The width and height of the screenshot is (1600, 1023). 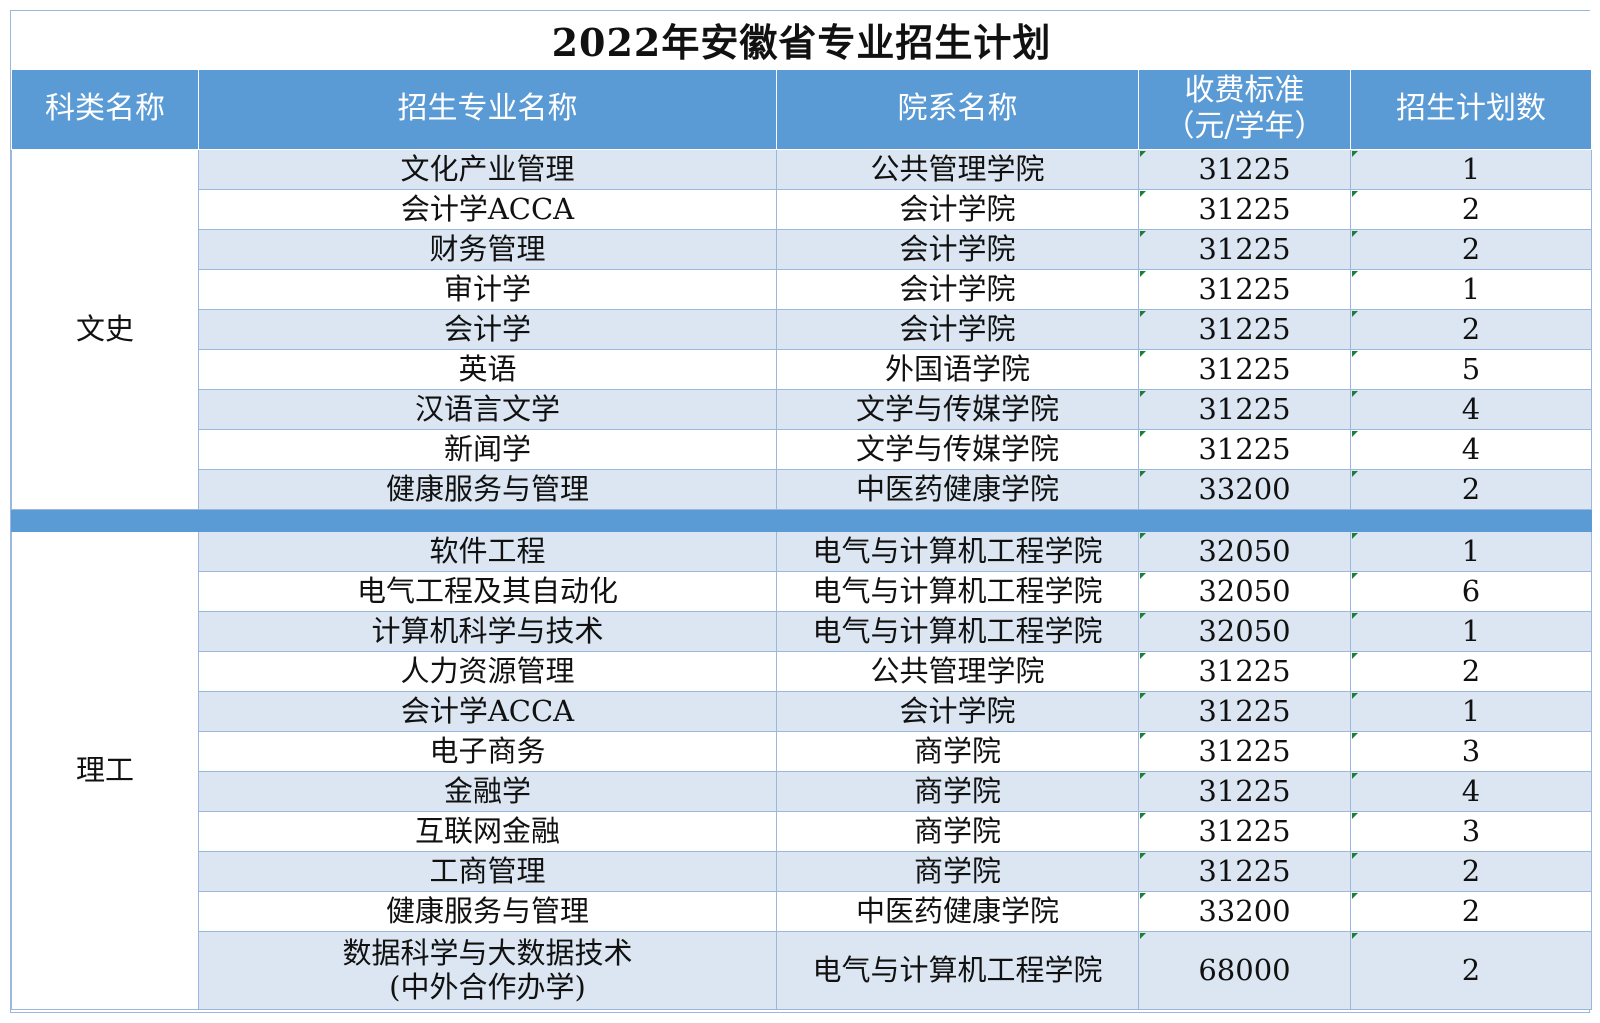 I want to click on major-cell: 英语, so click(x=487, y=369).